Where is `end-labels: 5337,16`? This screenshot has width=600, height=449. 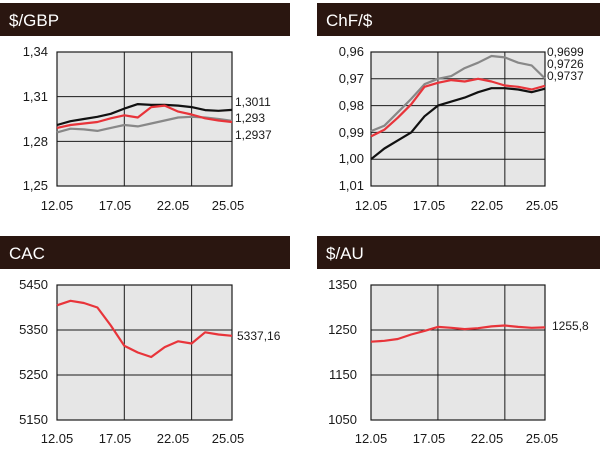 end-labels: 5337,16 is located at coordinates (259, 336).